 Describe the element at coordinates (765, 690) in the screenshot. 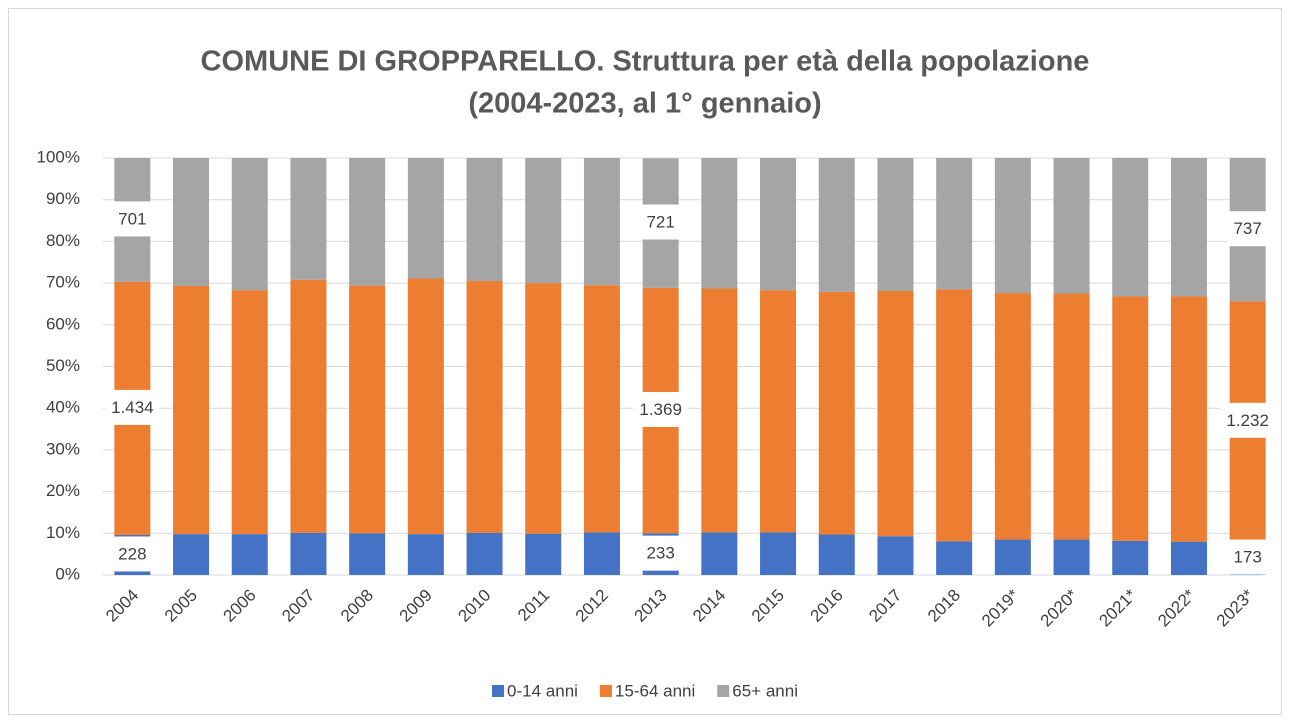

I see `legend-label: 65+ anni` at that location.